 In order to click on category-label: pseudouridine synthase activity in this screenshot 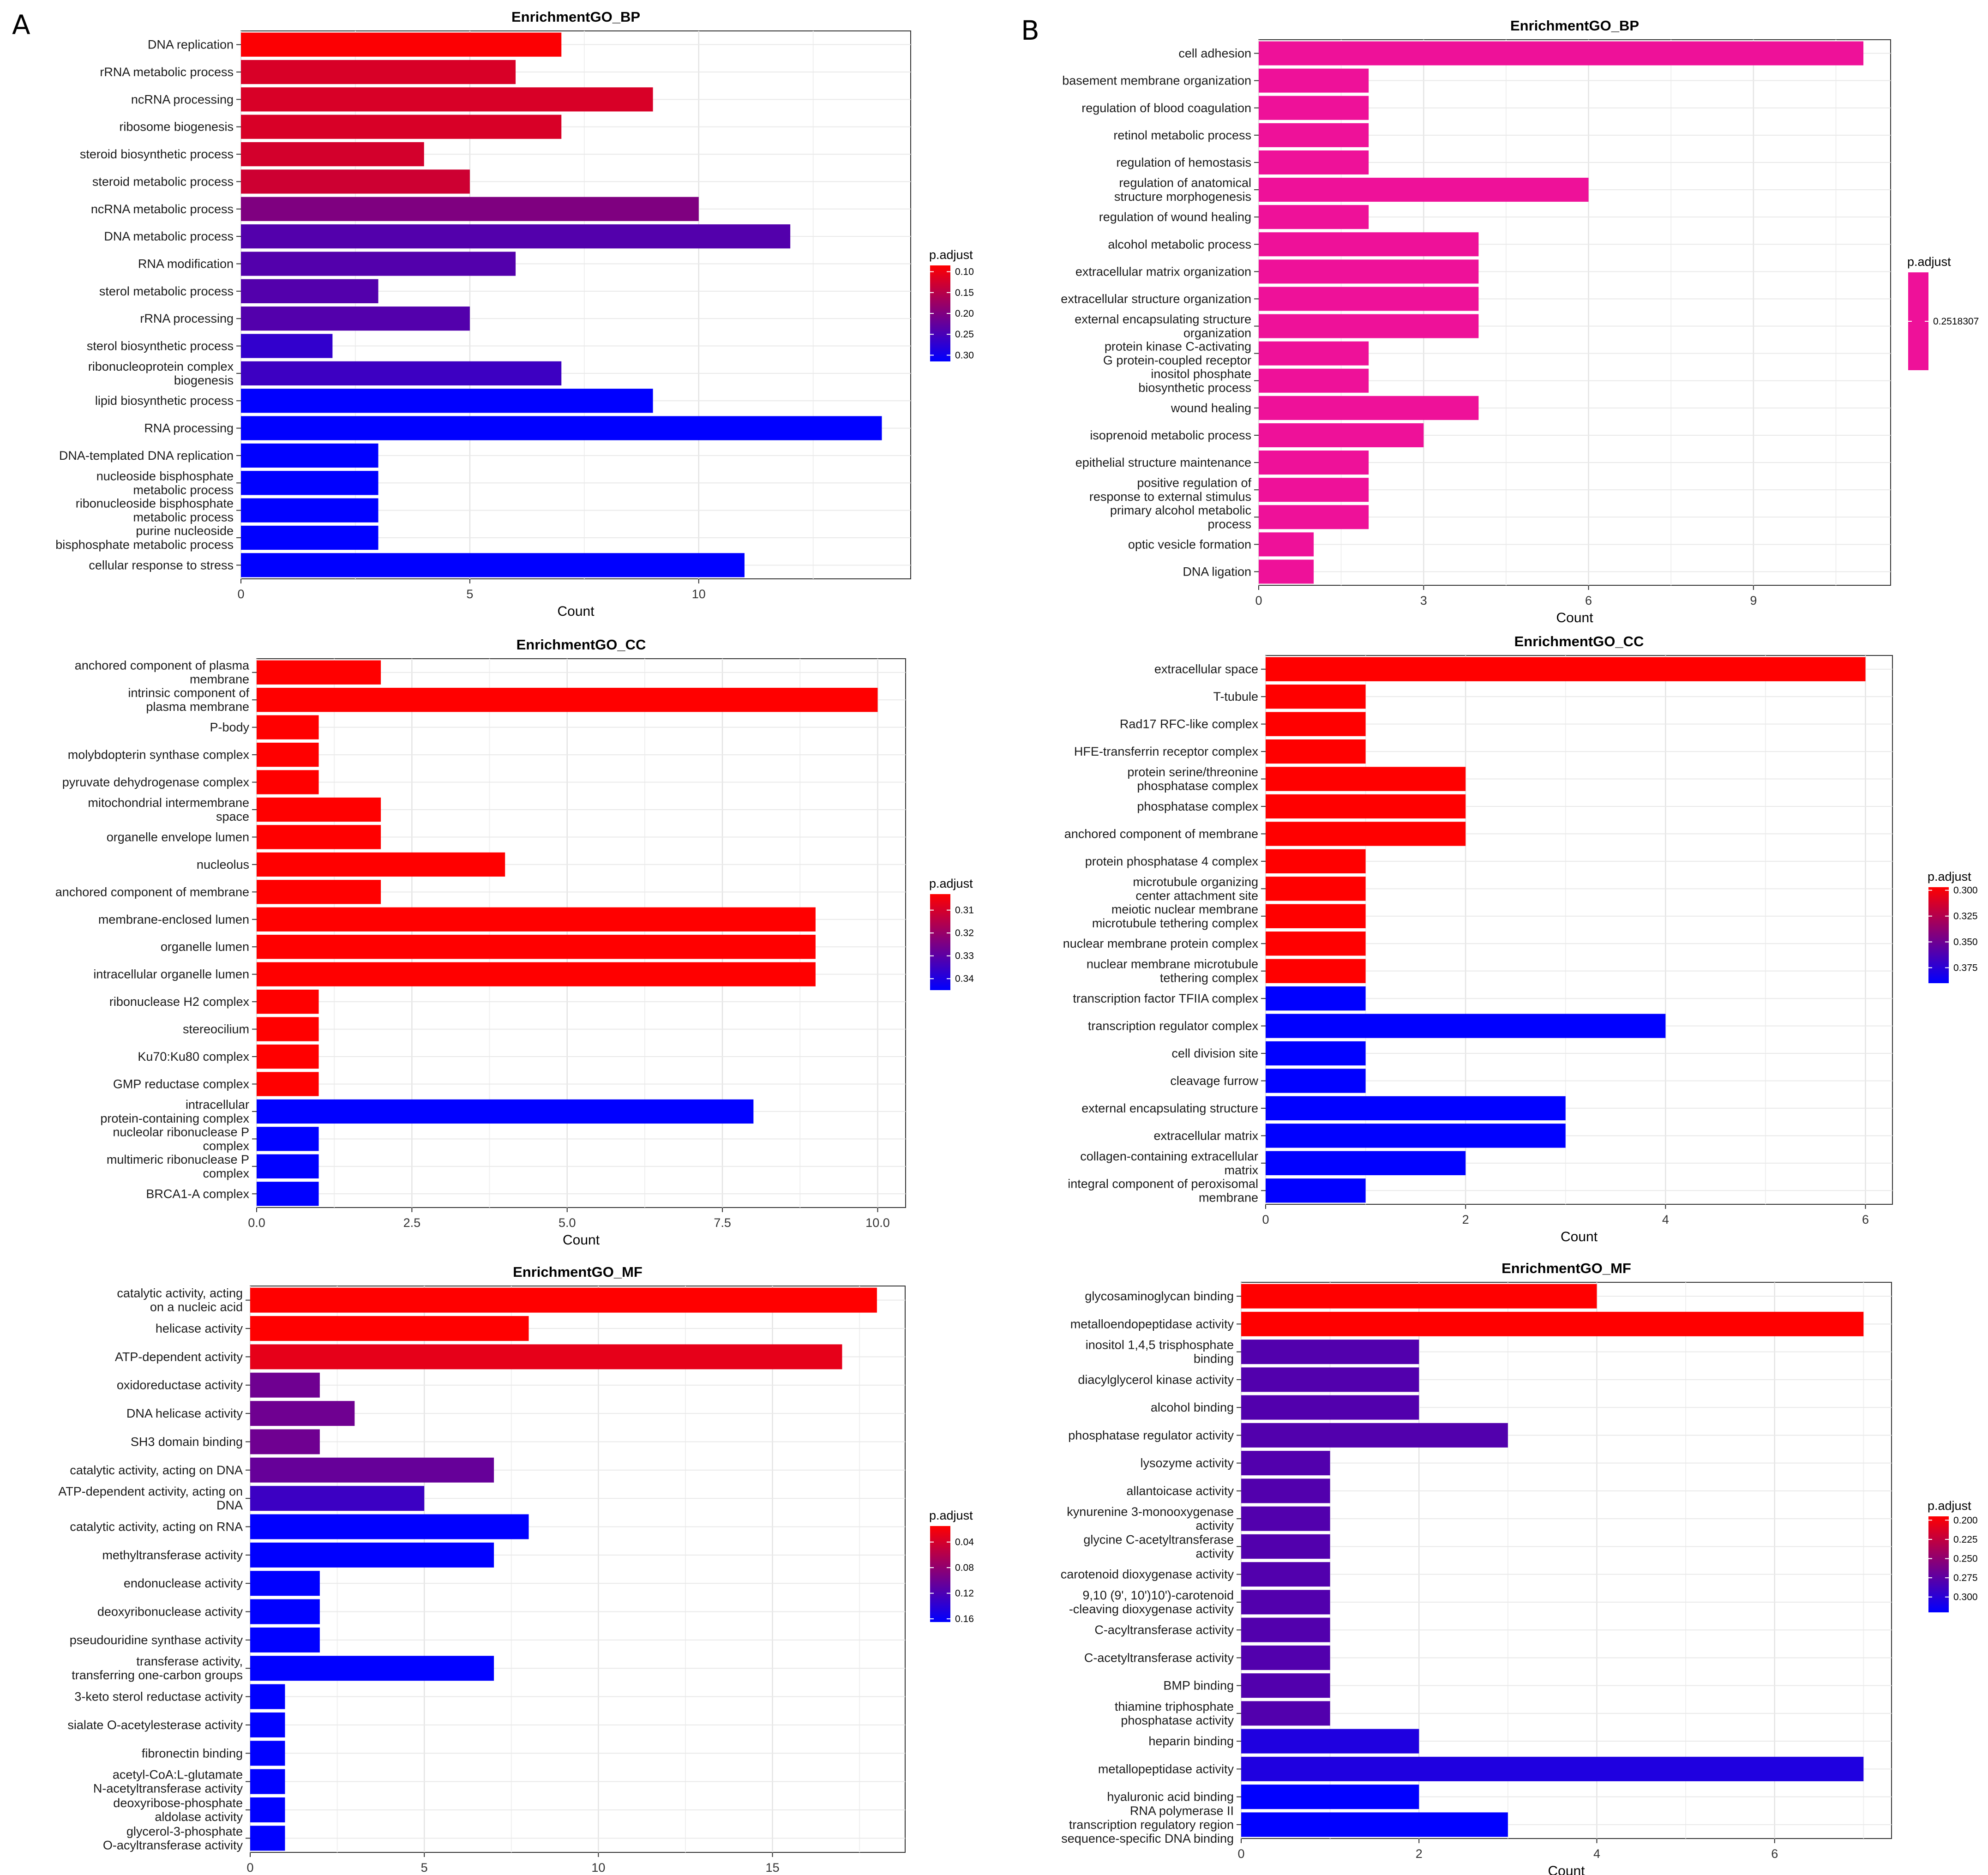, I will do `click(156, 1640)`.